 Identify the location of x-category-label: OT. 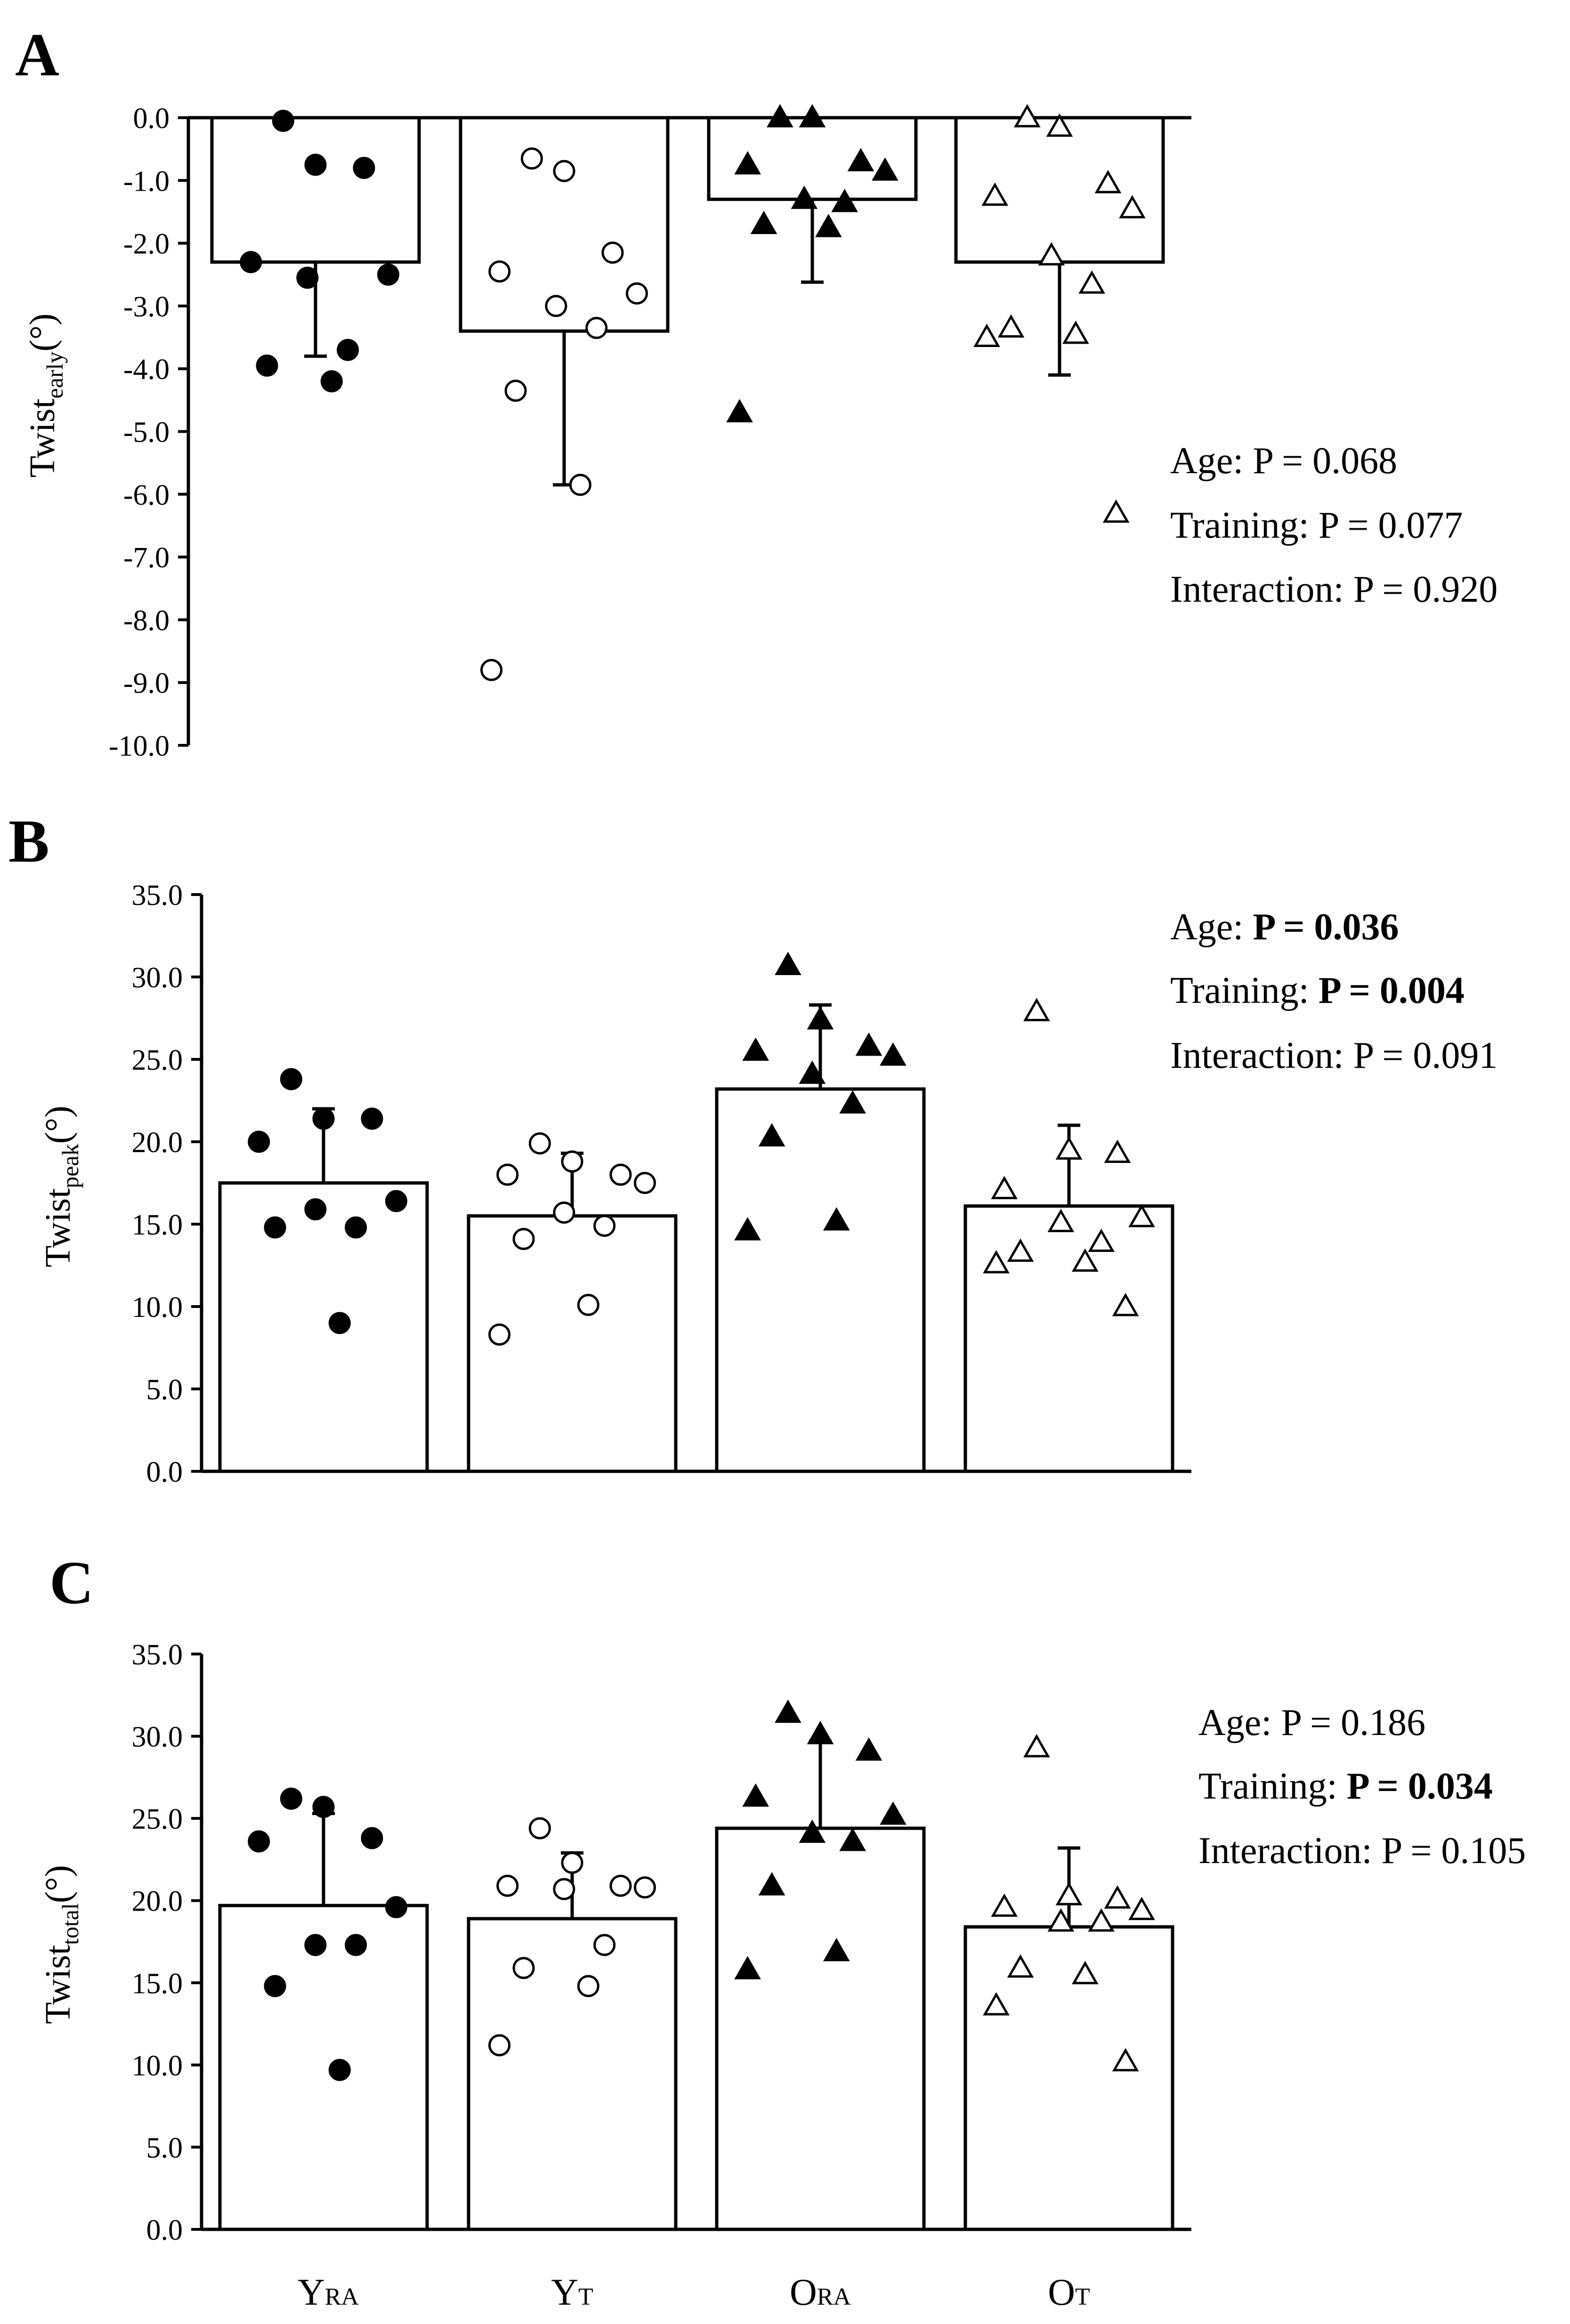
(1069, 2292).